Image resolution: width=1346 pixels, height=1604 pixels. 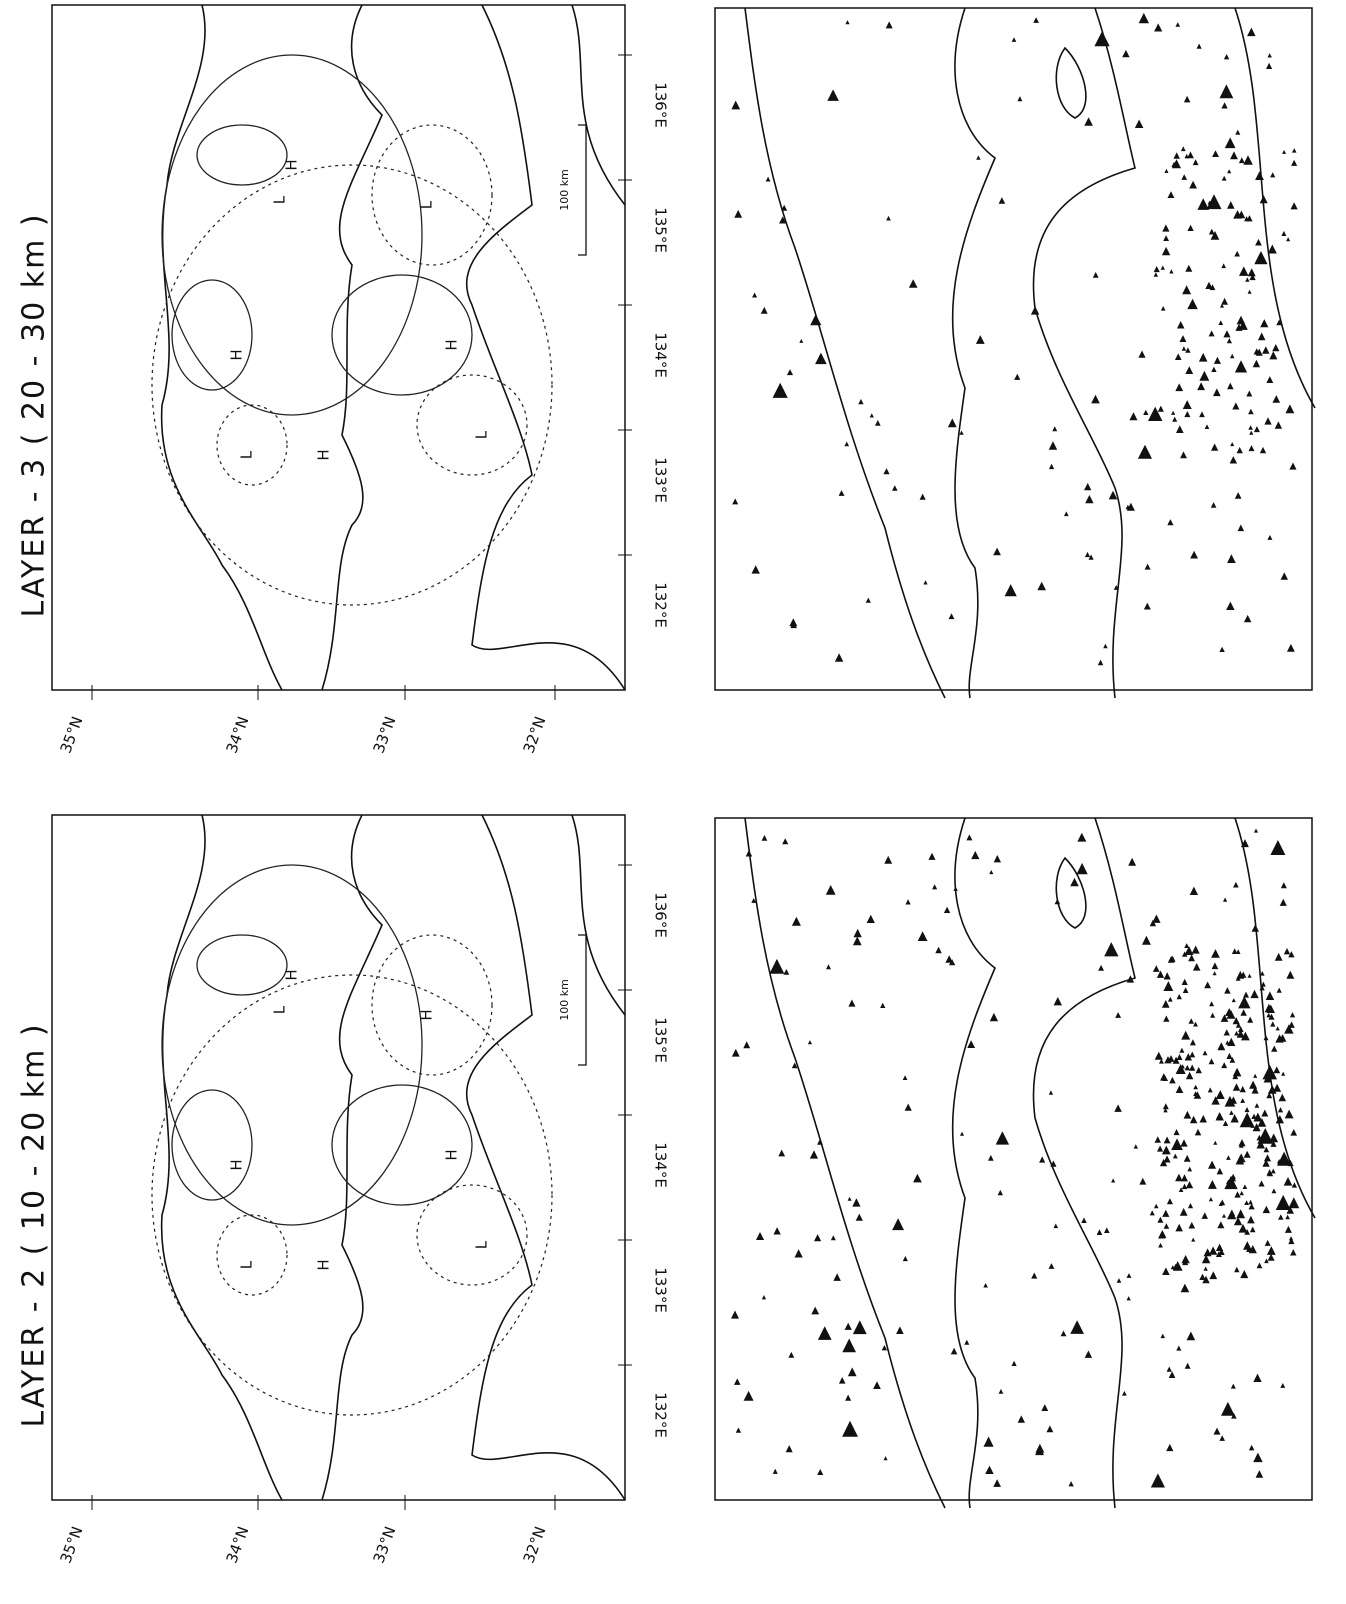 I want to click on contour-center: L, so click(x=280, y=199).